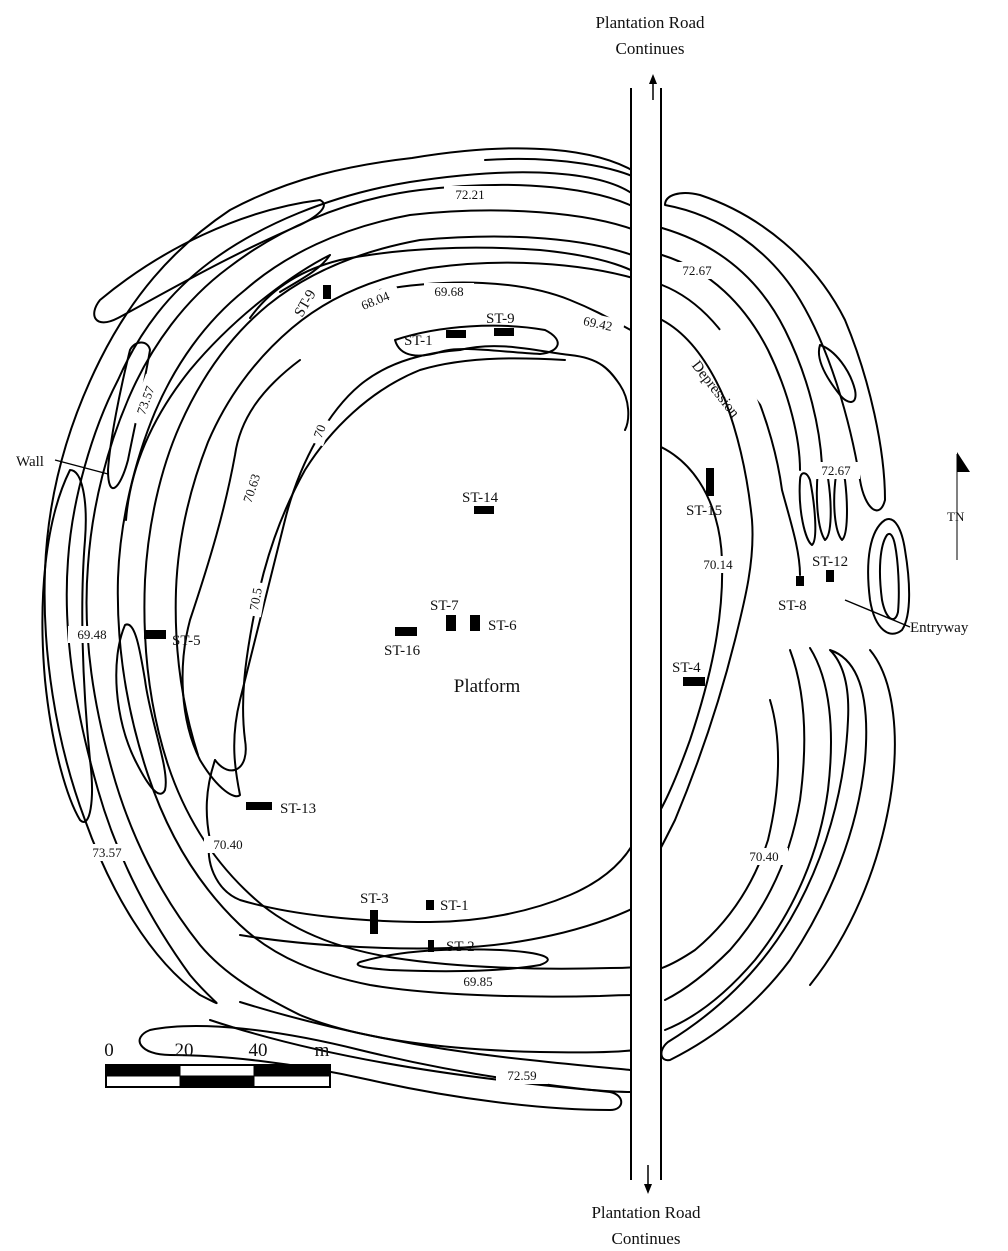 The image size is (1008, 1251). Describe the element at coordinates (184, 1050) in the screenshot. I see `scale-tick-label: 20` at that location.